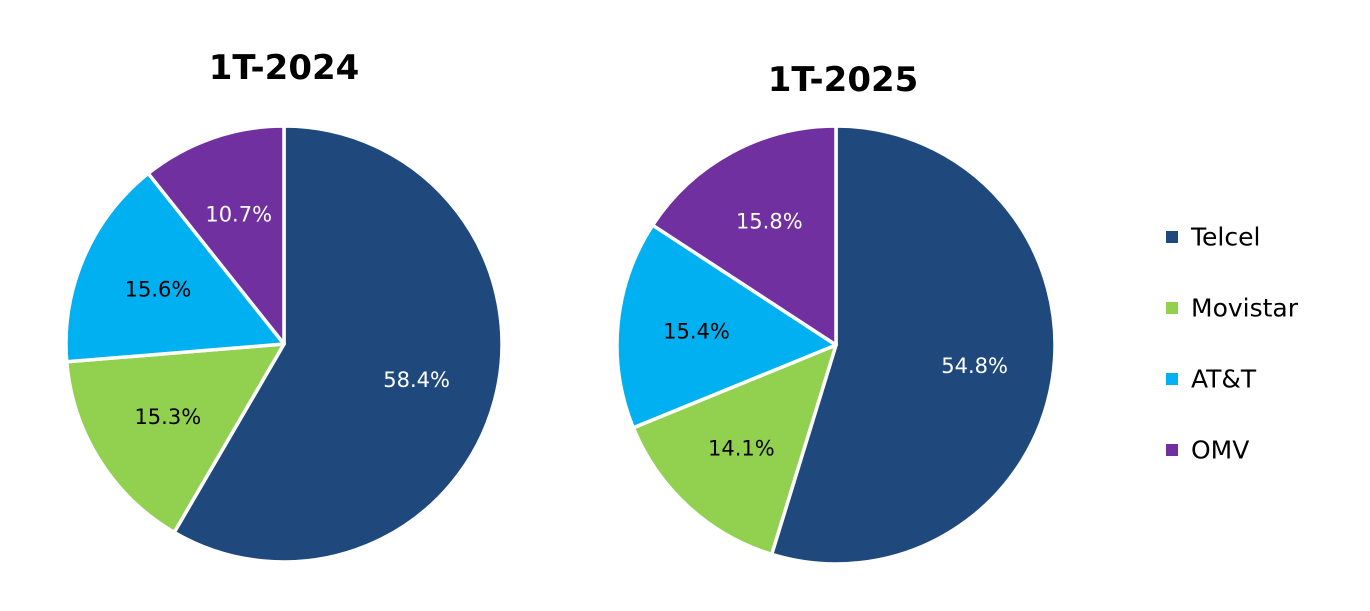 Image resolution: width=1370 pixels, height=611 pixels. Describe the element at coordinates (284, 68) in the screenshot. I see `chart-title-1: 1T-2024` at that location.